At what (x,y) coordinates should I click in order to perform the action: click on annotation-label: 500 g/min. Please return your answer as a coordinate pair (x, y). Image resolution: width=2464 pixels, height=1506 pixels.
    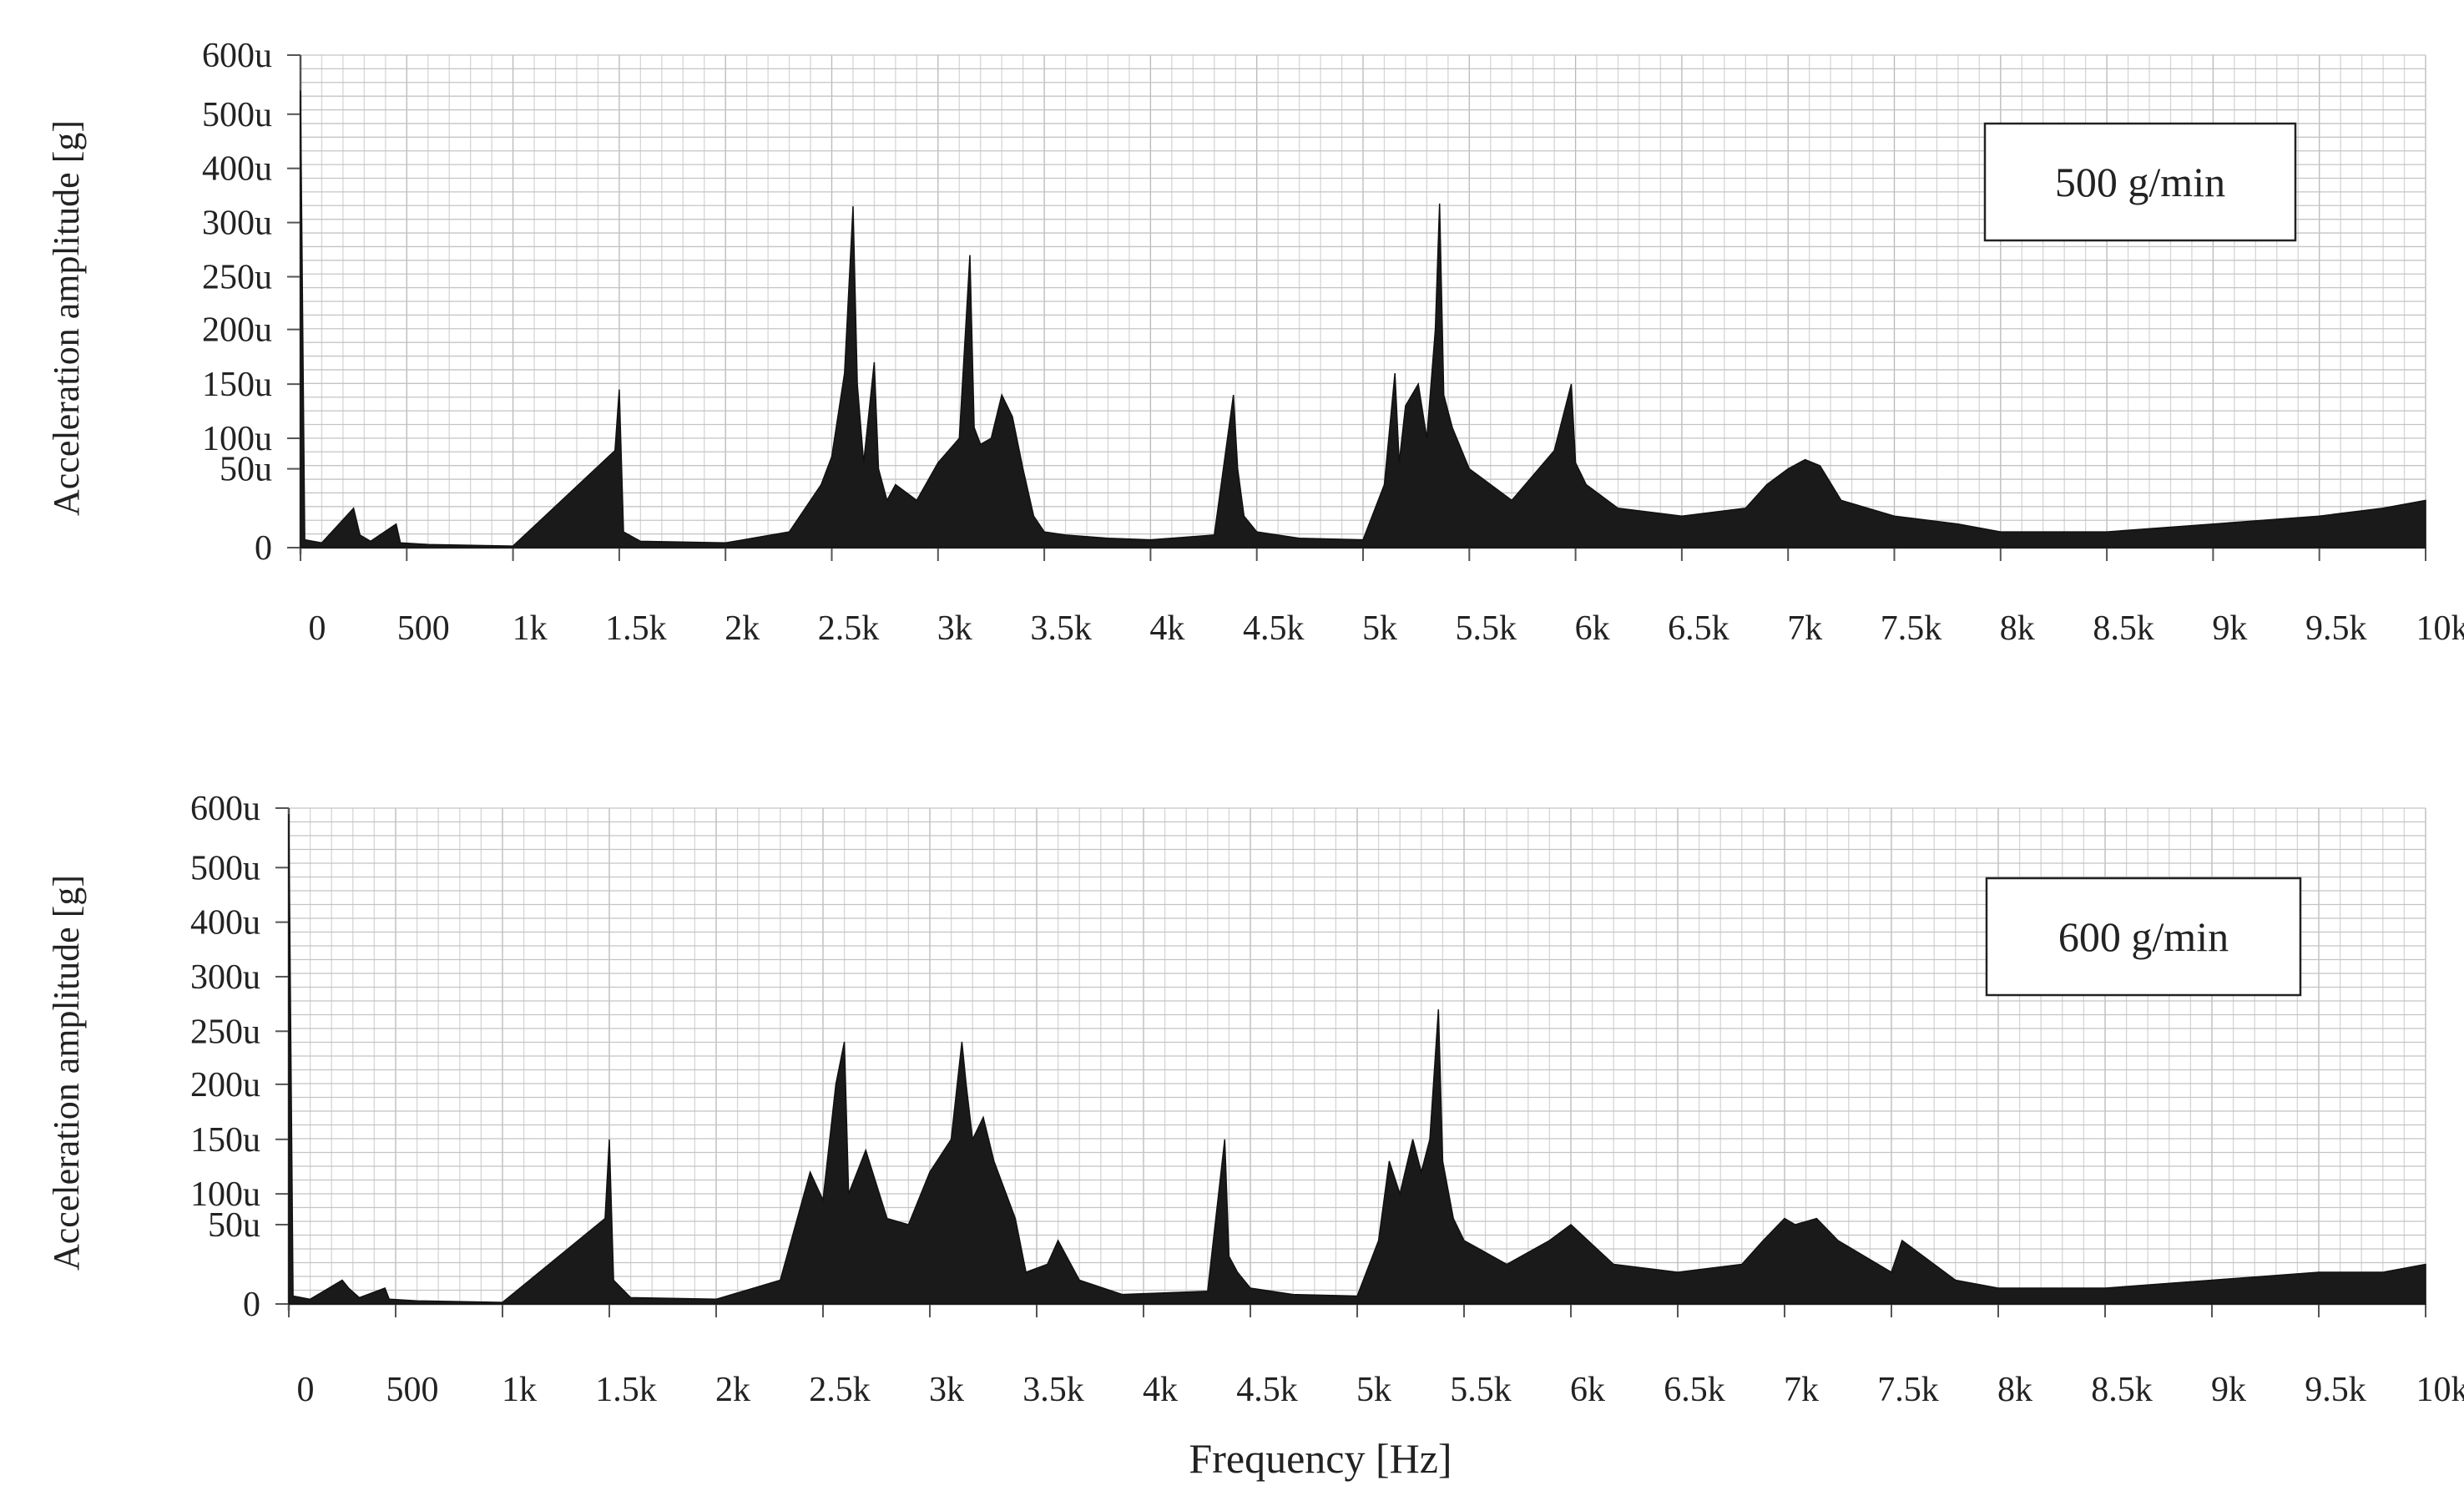
    Looking at the image, I should click on (2140, 182).